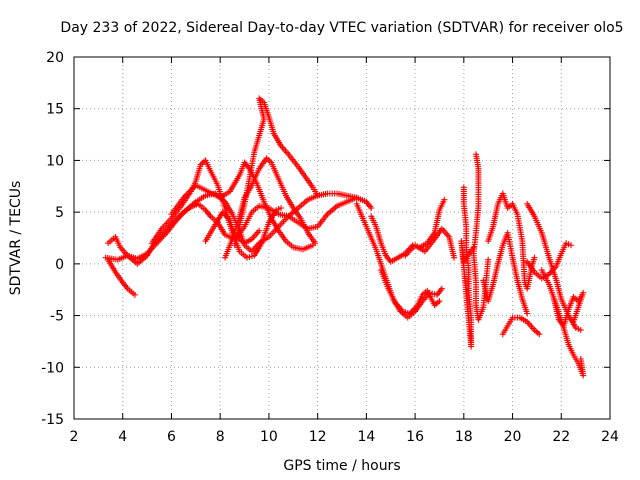 The width and height of the screenshot is (640, 480). What do you see at coordinates (59, 265) in the screenshot?
I see `y-tick-label: 0` at bounding box center [59, 265].